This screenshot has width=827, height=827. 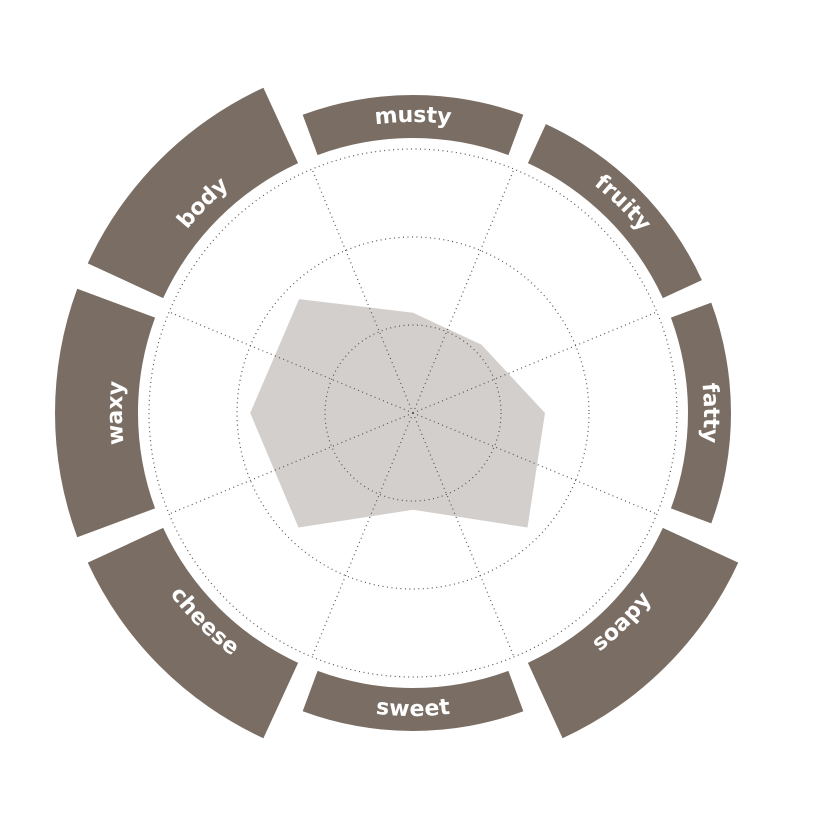 I want to click on grid-ring, so click(x=413, y=413).